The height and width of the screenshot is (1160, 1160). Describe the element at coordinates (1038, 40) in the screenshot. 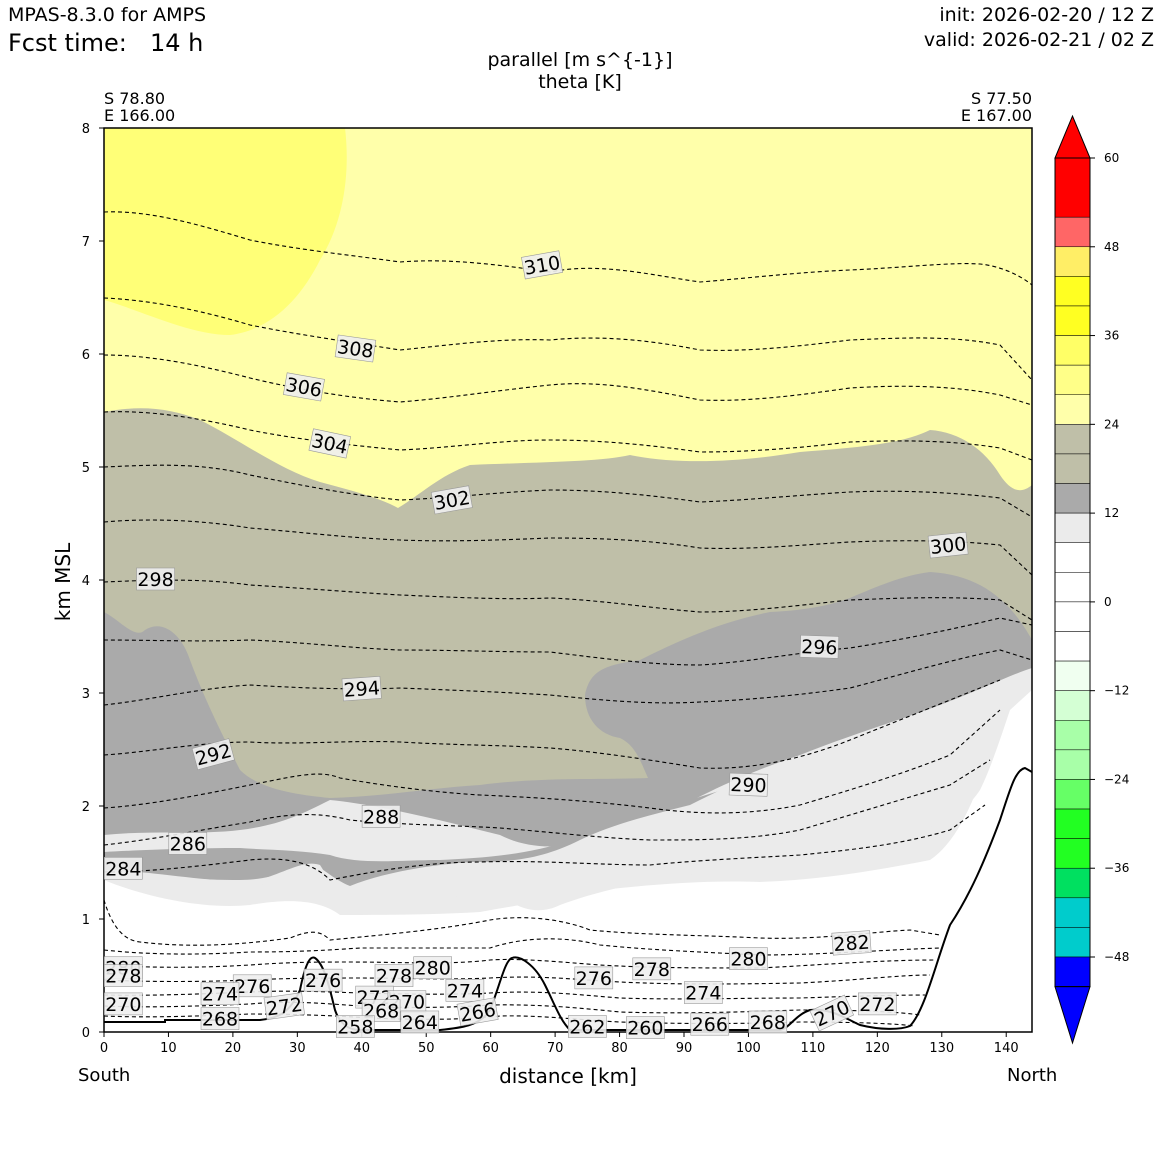

I see `valid-time: valid: 2026-02-21 / 02 Z` at that location.